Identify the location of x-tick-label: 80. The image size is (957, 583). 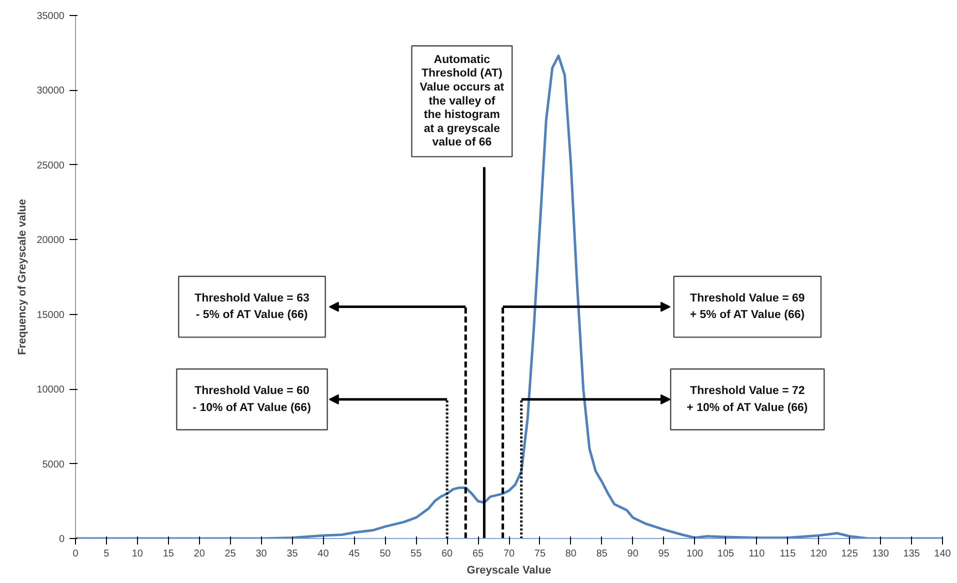
(571, 554).